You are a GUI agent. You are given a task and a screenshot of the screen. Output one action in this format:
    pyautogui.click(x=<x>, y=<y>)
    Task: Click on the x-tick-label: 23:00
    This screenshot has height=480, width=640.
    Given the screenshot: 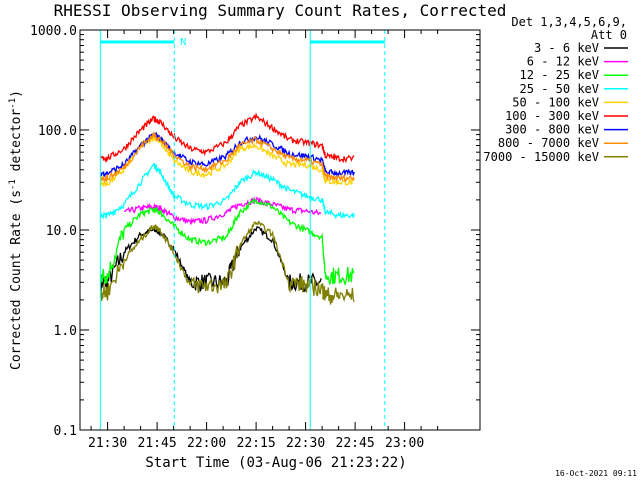 What is the action you would take?
    pyautogui.click(x=404, y=443)
    